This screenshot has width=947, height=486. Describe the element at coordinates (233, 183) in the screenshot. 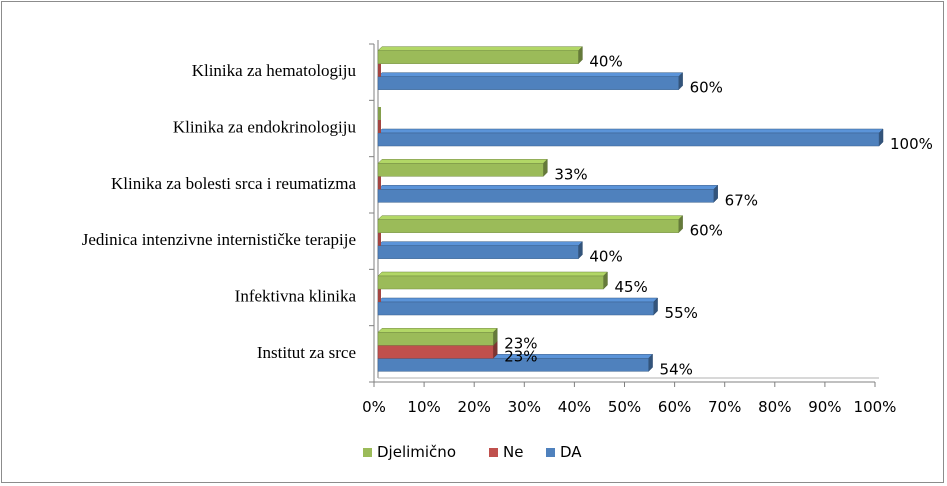

I see `category-label: Klinika za bolesti srca i reumatizma` at that location.